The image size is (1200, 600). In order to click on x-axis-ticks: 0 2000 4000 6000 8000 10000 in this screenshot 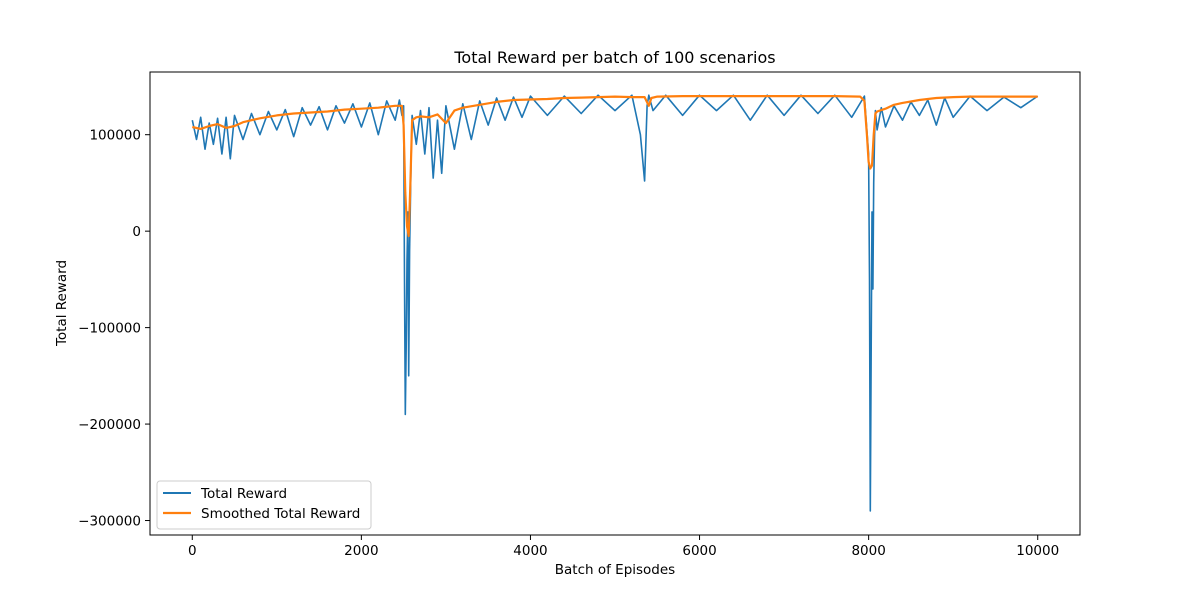, I will do `click(623, 547)`.